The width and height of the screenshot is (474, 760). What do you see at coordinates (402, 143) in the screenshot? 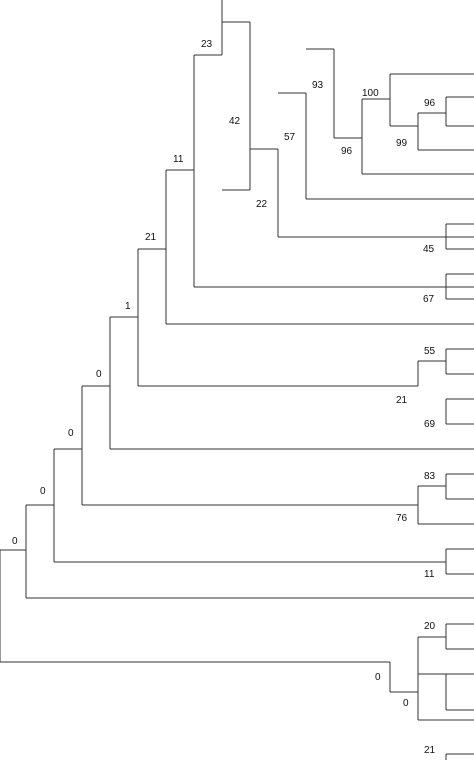
I see `bootstrap-label: 99` at bounding box center [402, 143].